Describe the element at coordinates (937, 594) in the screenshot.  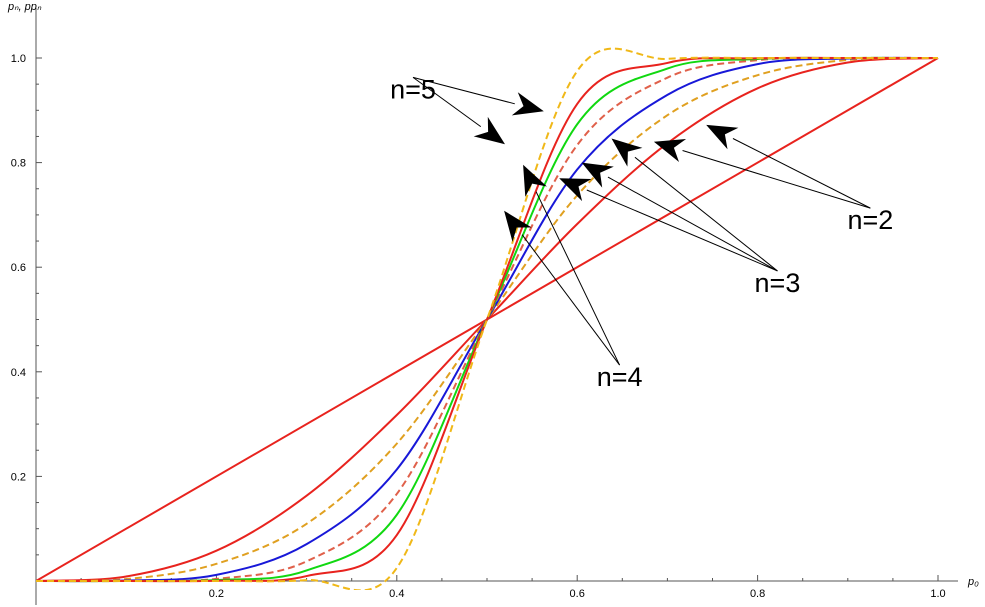
I see `x-tick-label: 1.0` at that location.